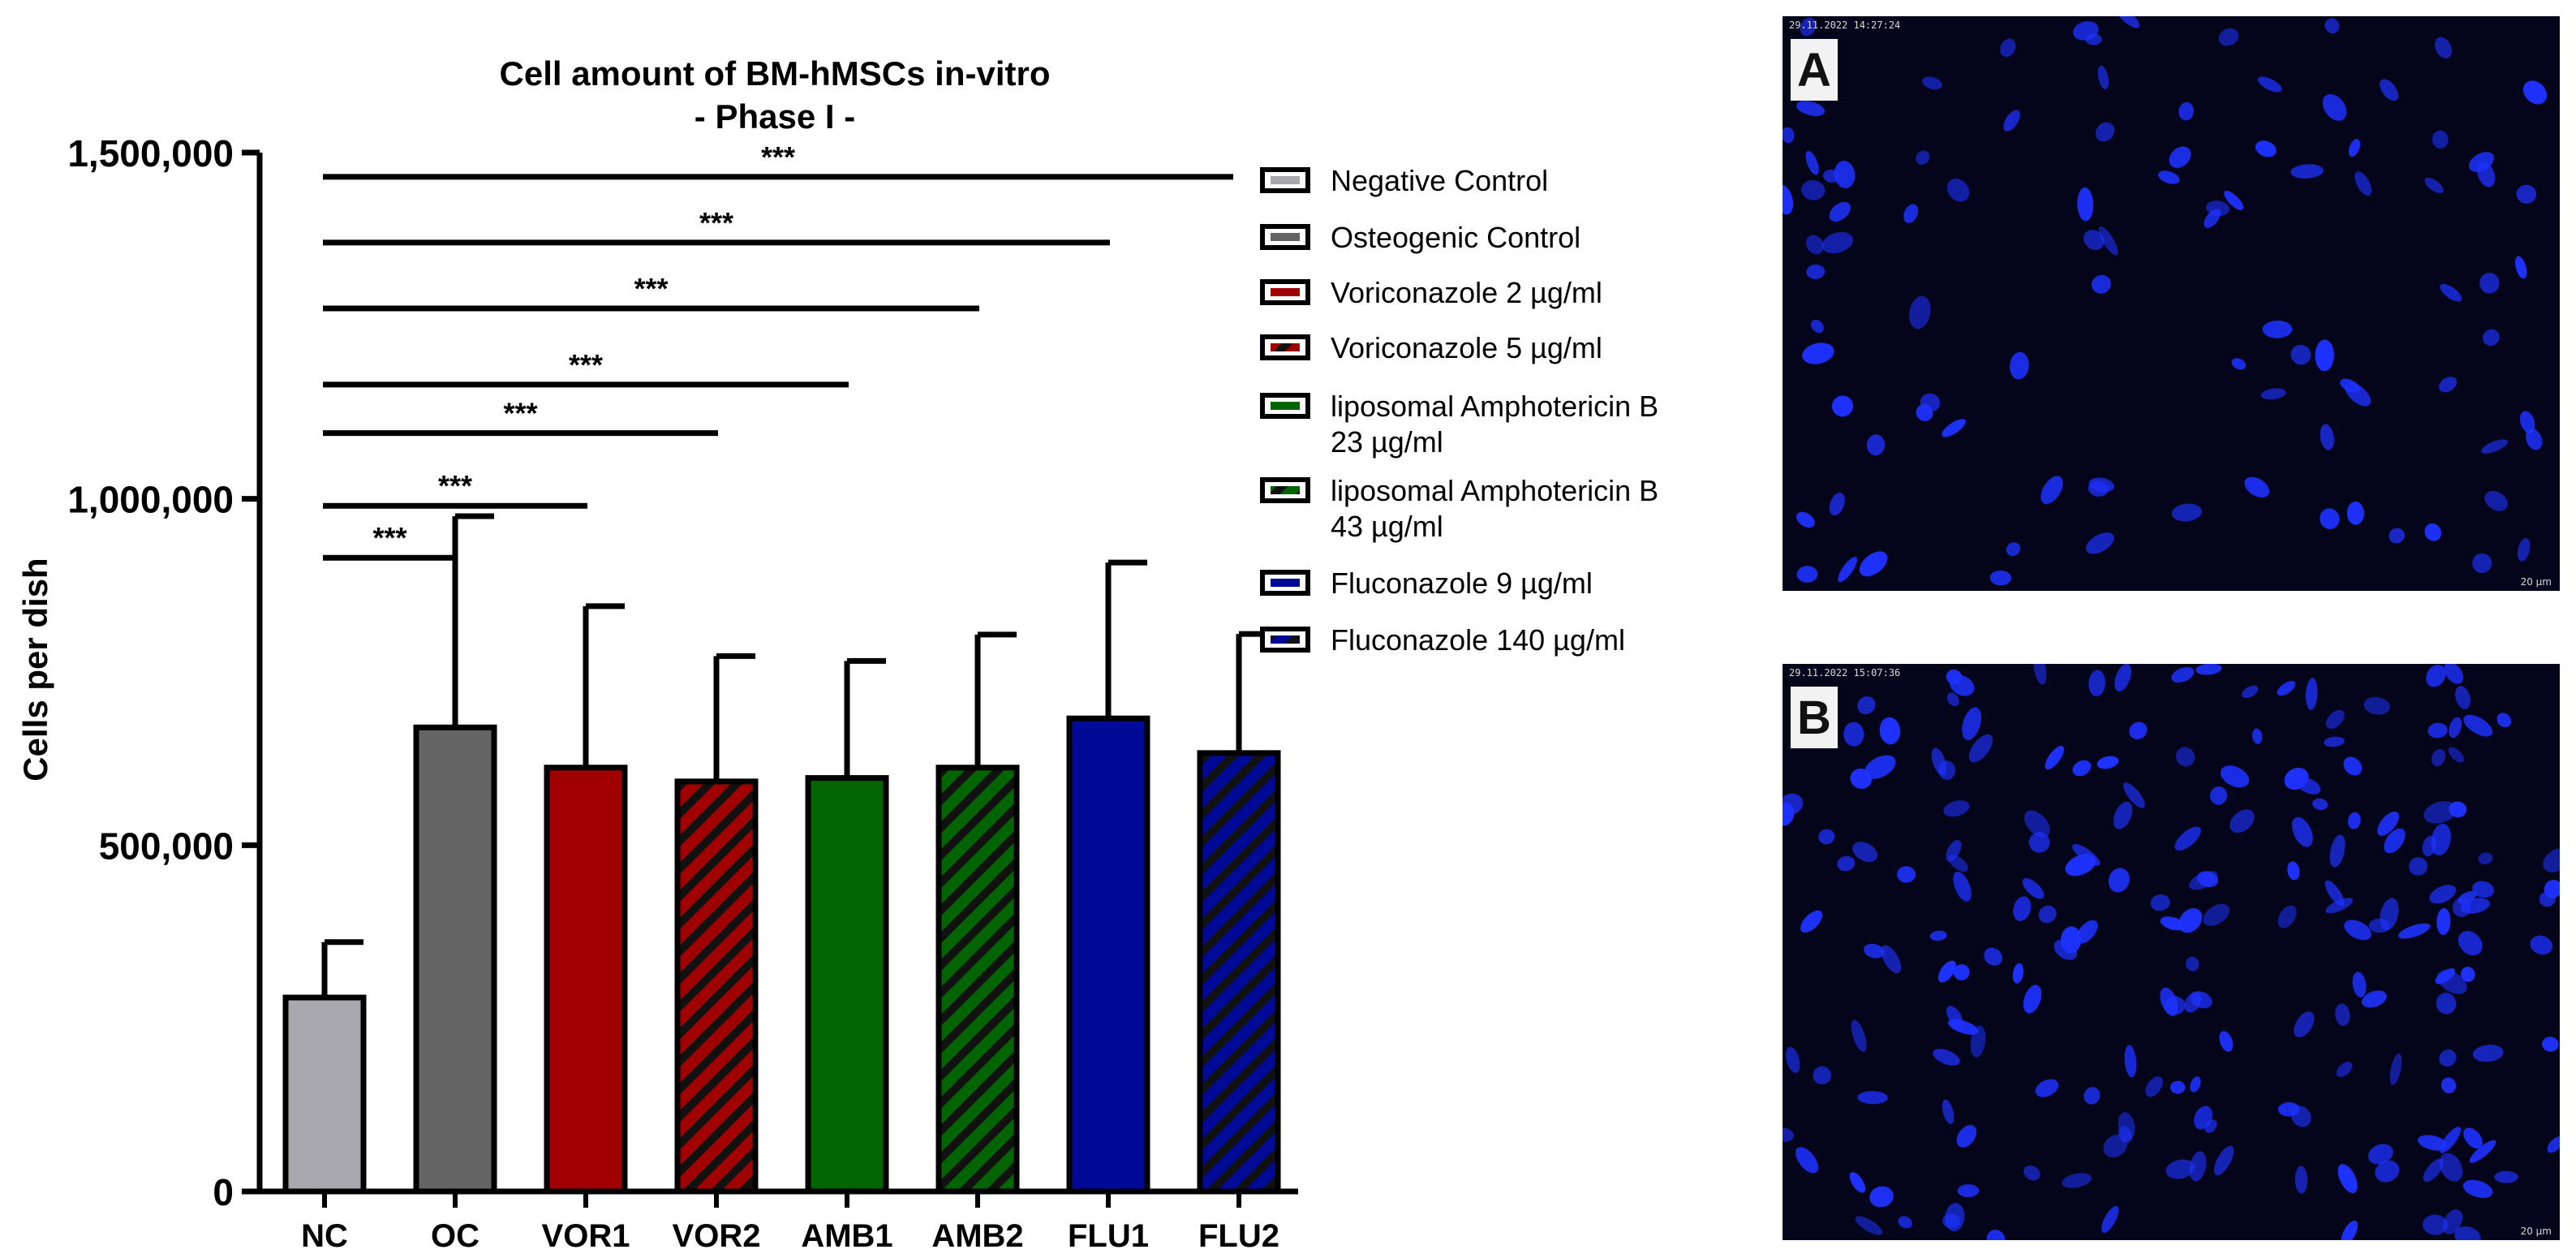  I want to click on bar-amb1, so click(847, 985).